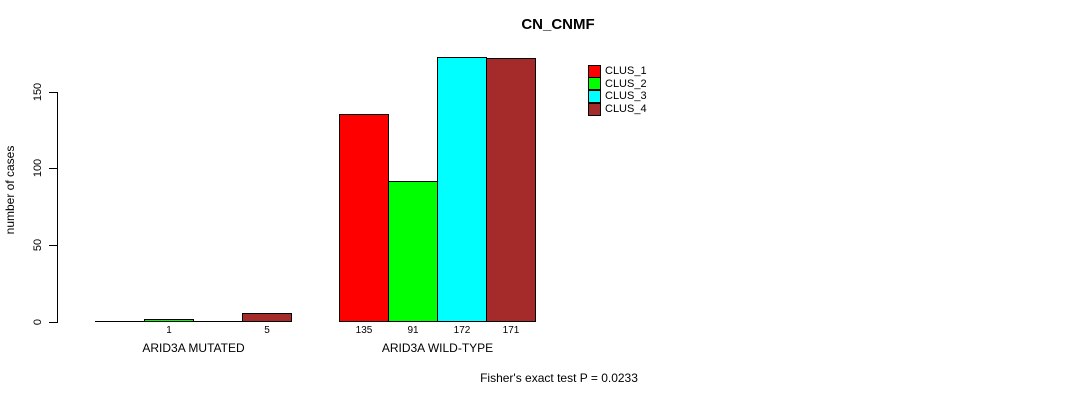 The image size is (1090, 400). What do you see at coordinates (169, 330) in the screenshot?
I see `bar-value-label: 1` at bounding box center [169, 330].